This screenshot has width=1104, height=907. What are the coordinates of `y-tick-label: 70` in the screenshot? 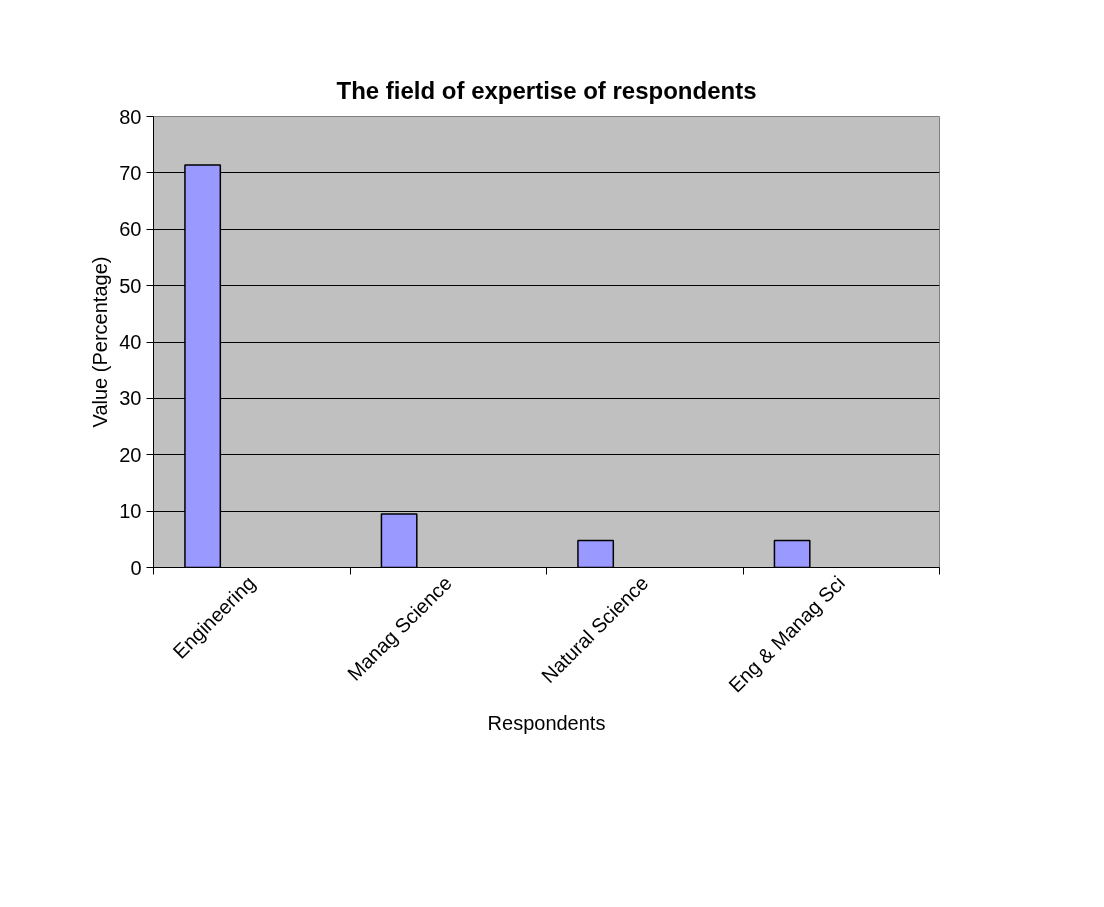 It's located at (130, 172).